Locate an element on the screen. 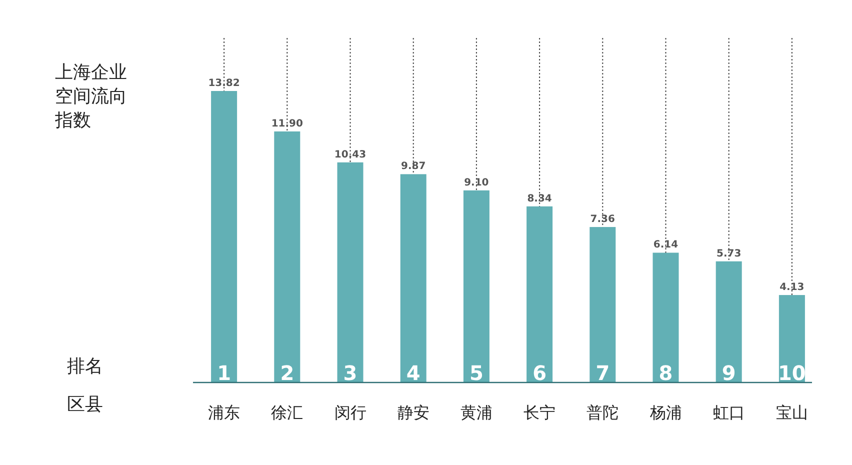  data-label: 8.34 is located at coordinates (539, 198).